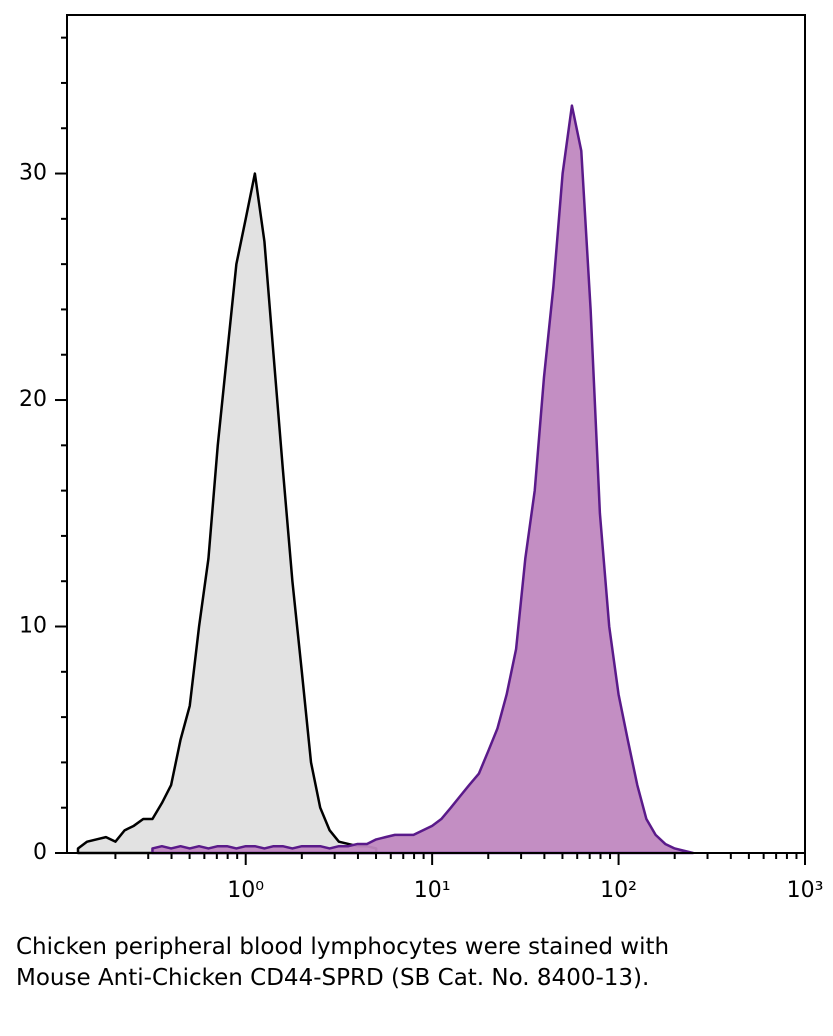 The width and height of the screenshot is (833, 1036). I want to click on y-tick-label: 30, so click(33, 173).